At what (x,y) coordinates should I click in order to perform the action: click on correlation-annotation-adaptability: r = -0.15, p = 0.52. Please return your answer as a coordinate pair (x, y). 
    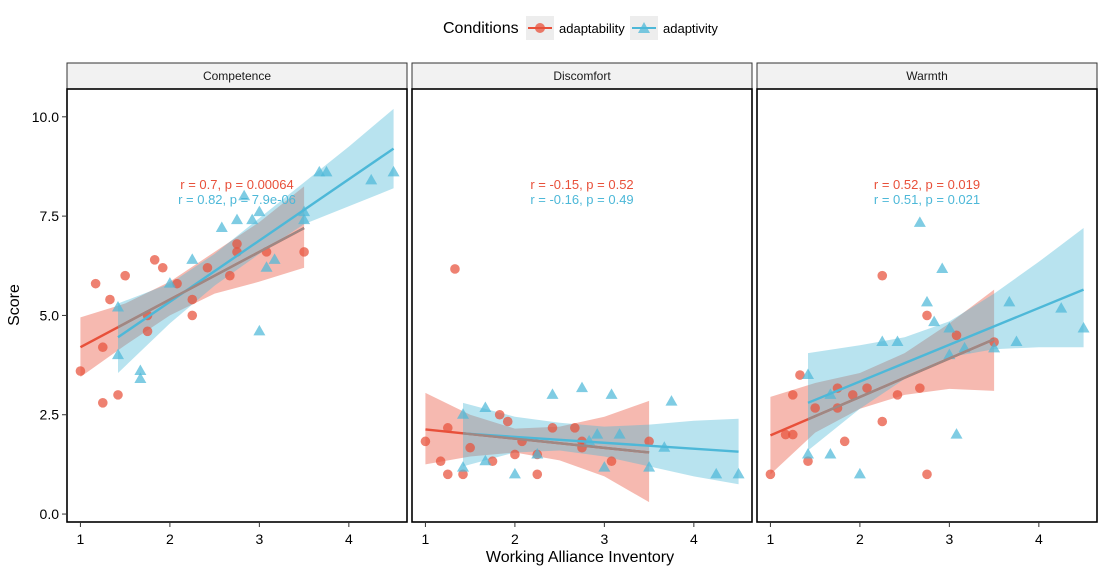
    Looking at the image, I should click on (581, 184).